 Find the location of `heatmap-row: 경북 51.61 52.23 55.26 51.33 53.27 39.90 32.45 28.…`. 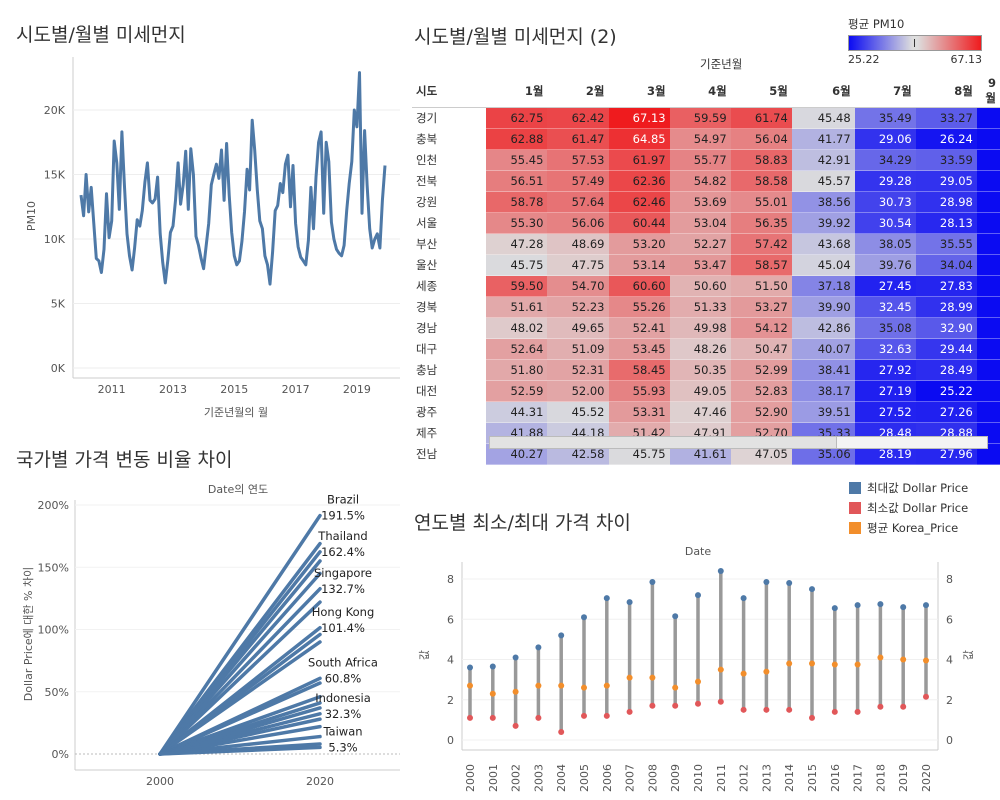

heatmap-row: 경북 51.61 52.23 55.26 51.33 53.27 39.90 32.45 28.… is located at coordinates (706, 307).